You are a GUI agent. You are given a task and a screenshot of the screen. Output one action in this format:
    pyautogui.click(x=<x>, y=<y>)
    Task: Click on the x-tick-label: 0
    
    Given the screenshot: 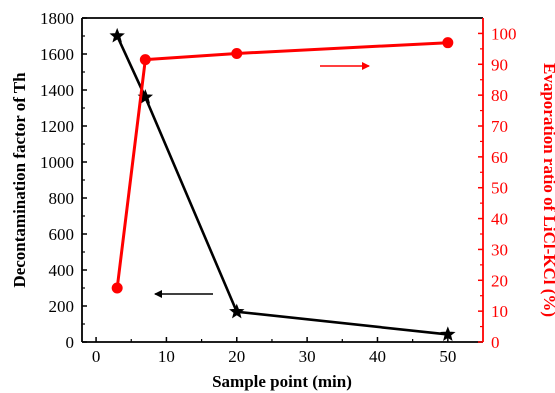 What is the action you would take?
    pyautogui.click(x=96, y=356)
    